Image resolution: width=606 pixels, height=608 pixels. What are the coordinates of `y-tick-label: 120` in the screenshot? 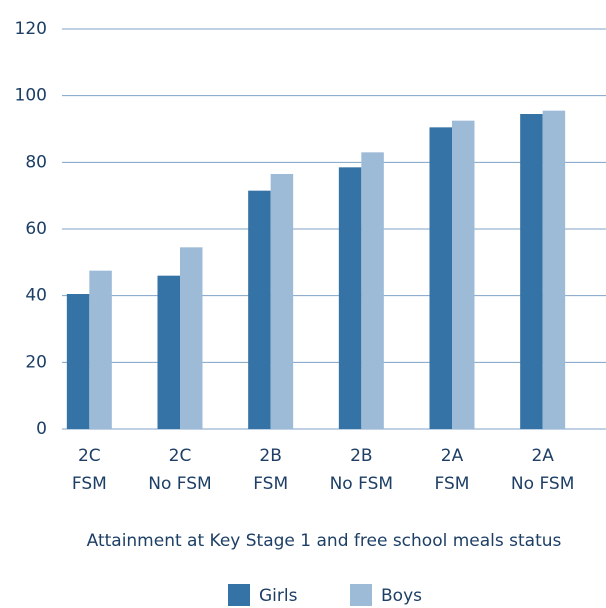 It's located at (31, 29).